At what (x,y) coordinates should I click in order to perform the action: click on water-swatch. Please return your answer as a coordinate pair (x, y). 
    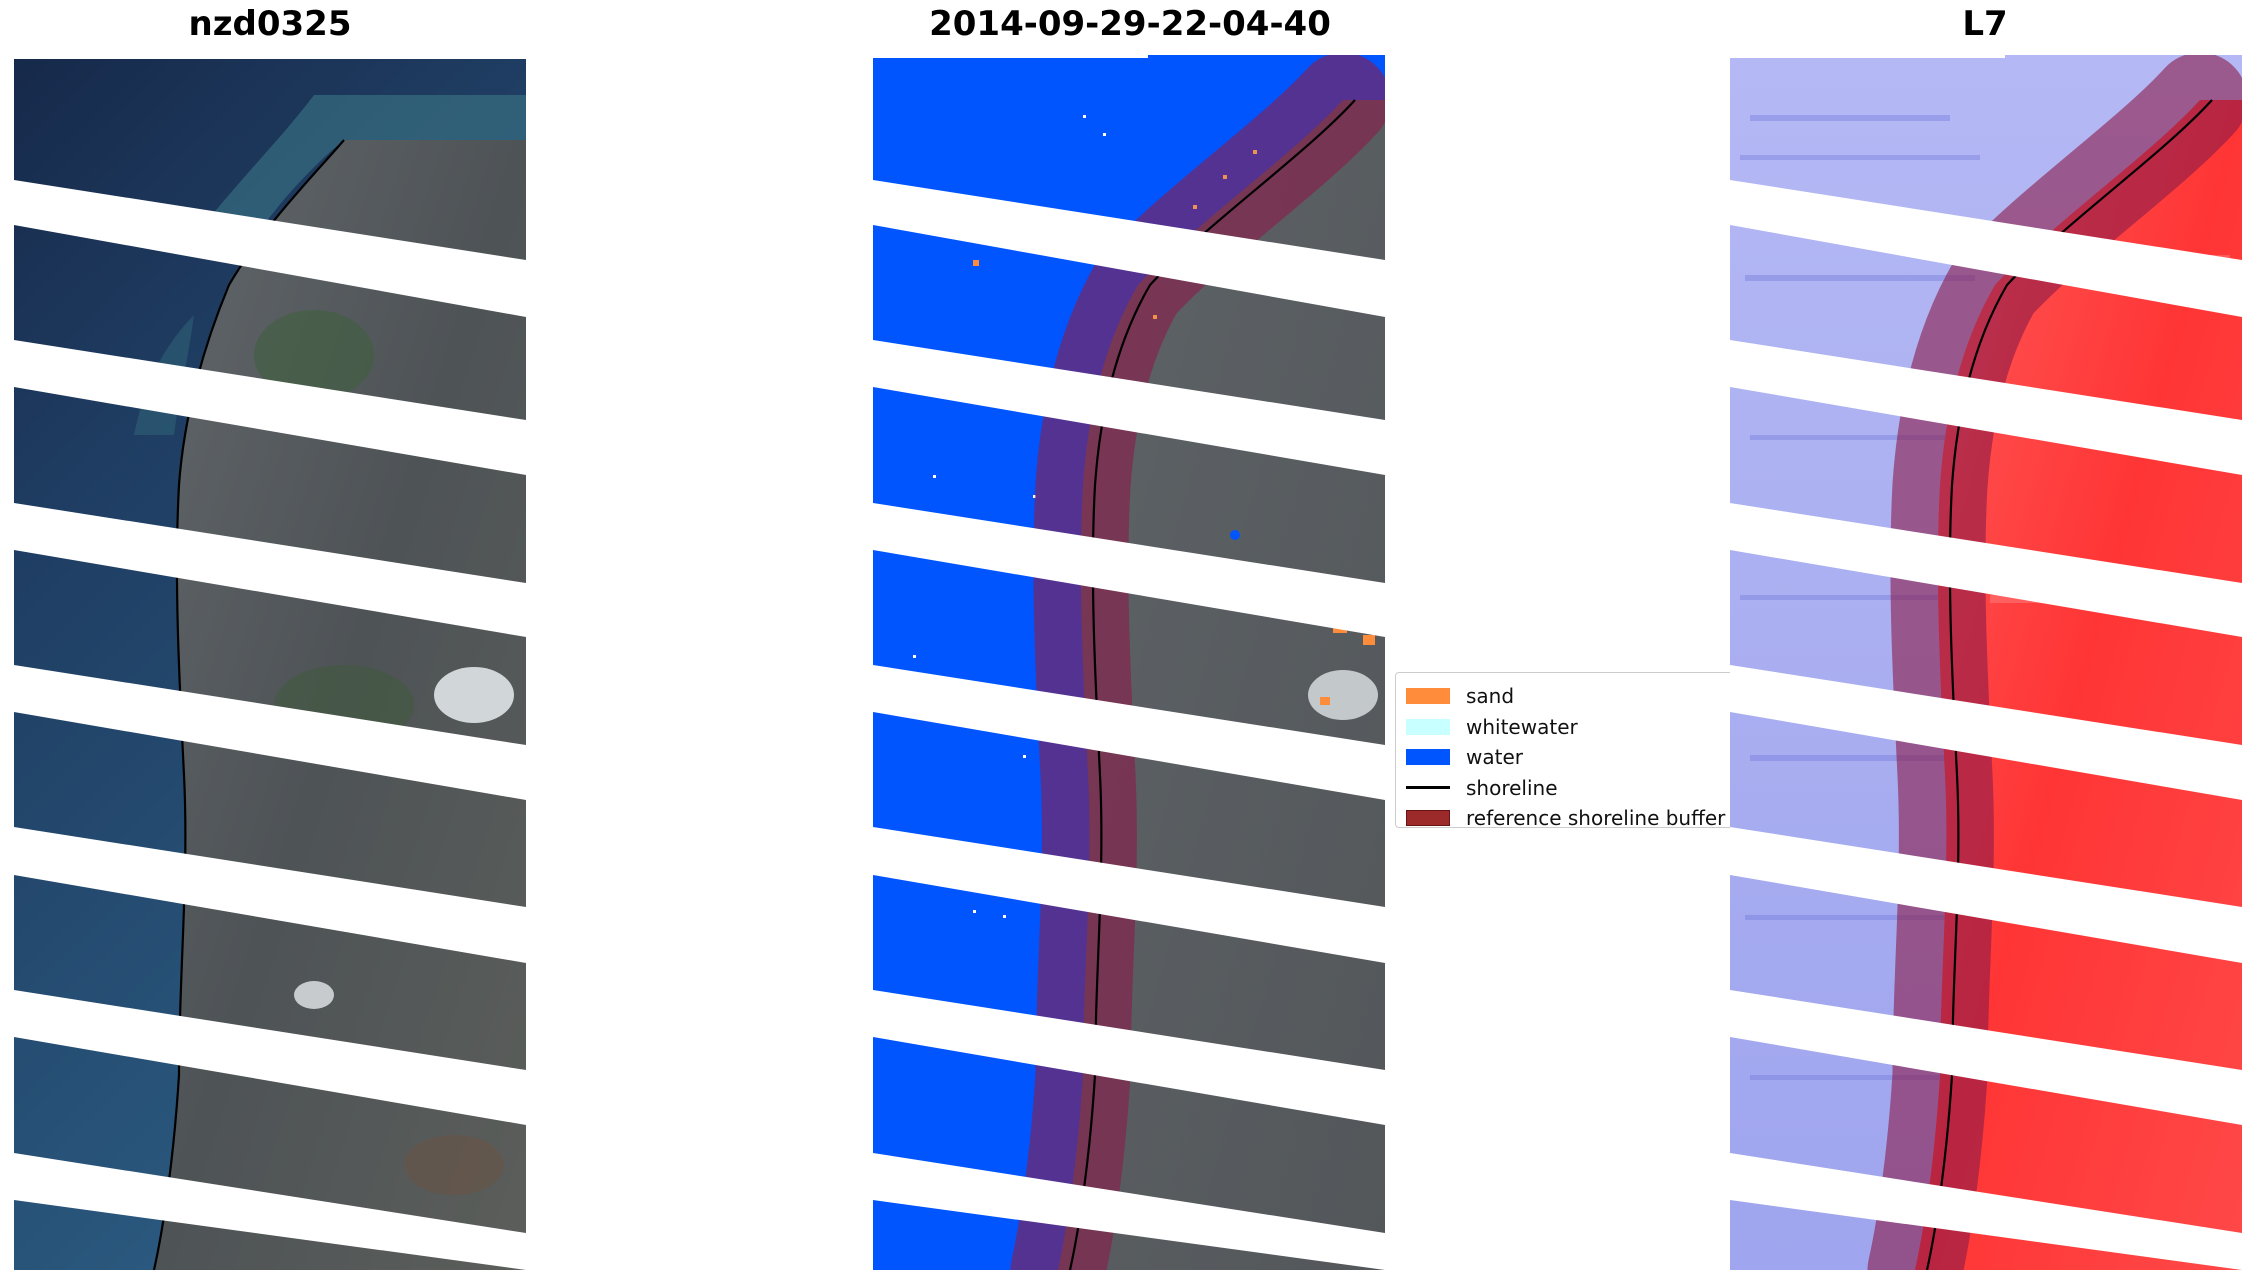
    Looking at the image, I should click on (1428, 757).